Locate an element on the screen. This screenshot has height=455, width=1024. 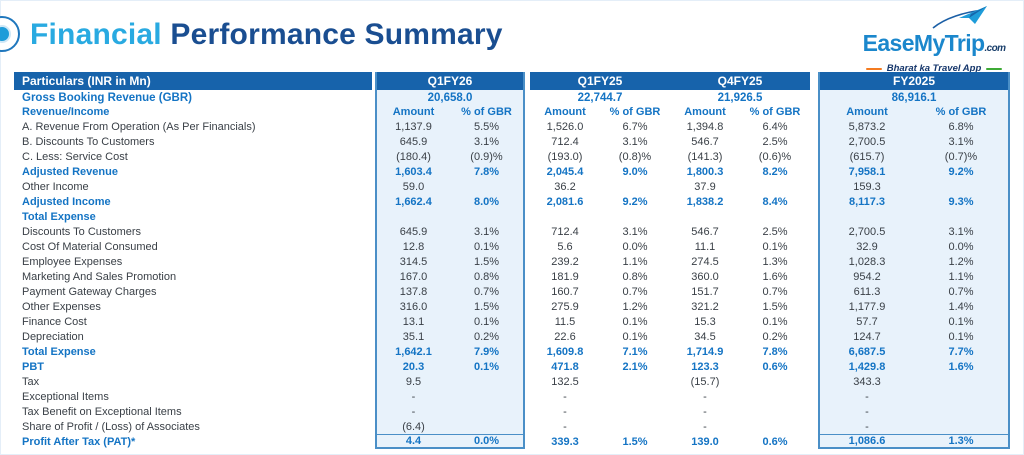
cell-q1fy26-amount: 645.9 is located at coordinates (412, 141).